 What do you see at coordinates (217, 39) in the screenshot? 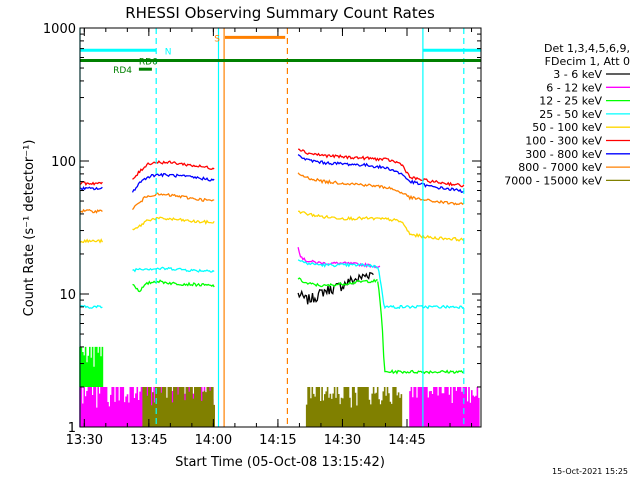
I see `flag-bar-label-1: S` at bounding box center [217, 39].